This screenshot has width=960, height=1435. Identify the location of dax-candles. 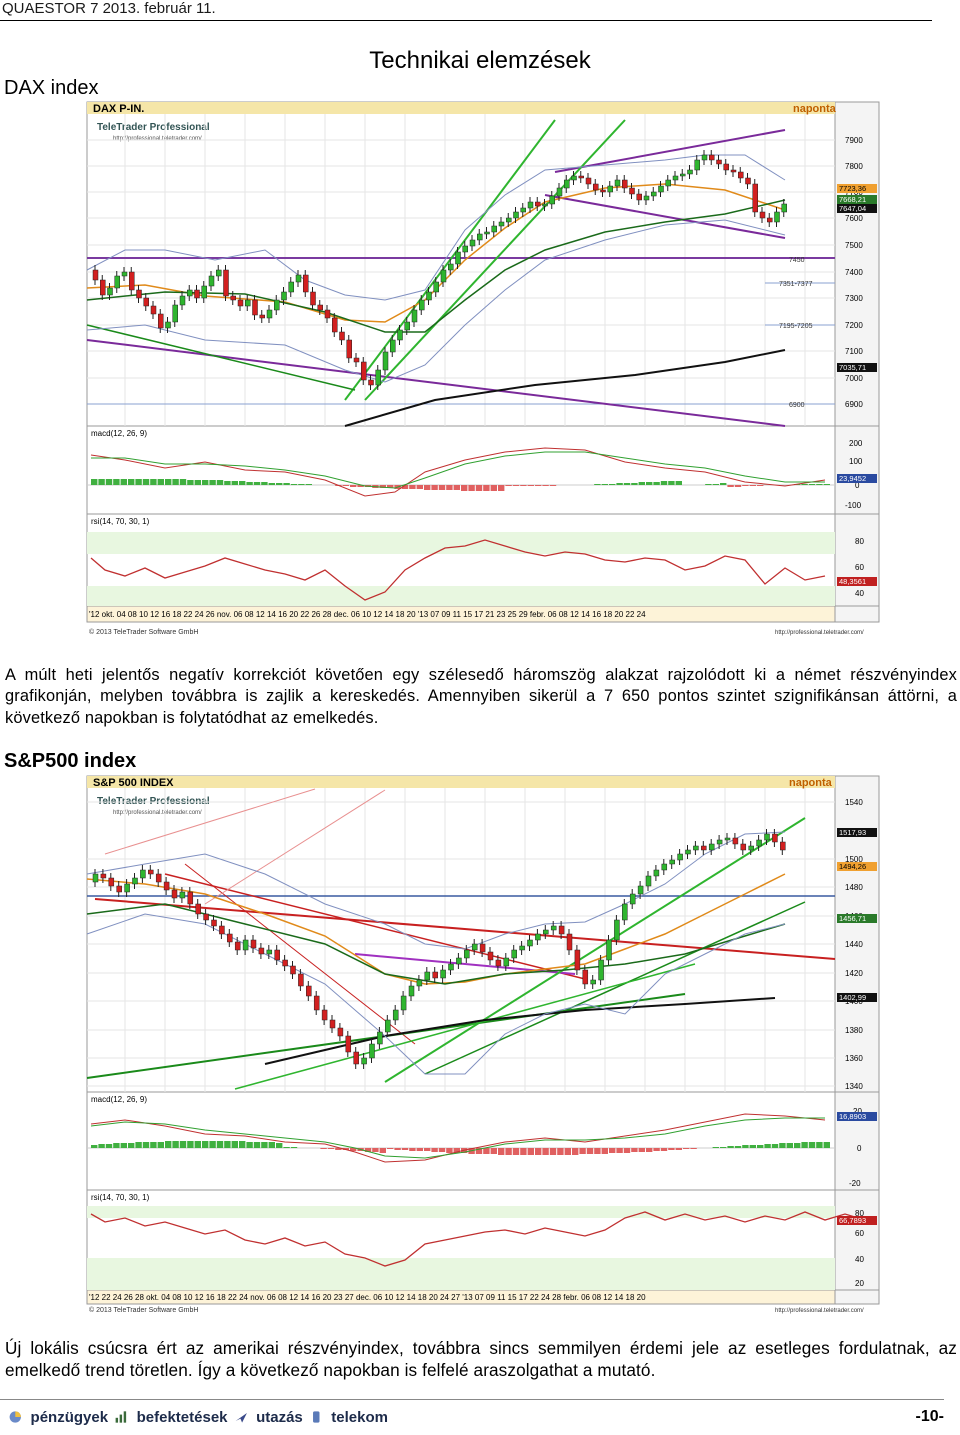
(439, 270).